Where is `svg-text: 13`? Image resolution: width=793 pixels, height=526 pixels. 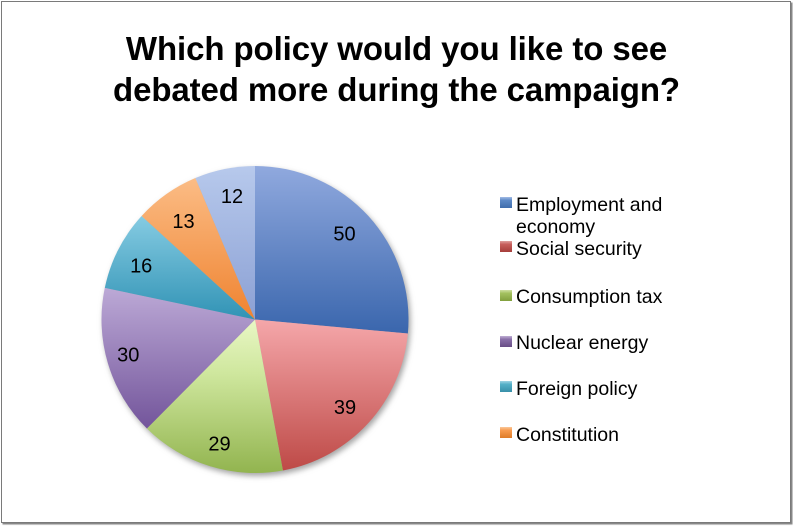
svg-text: 13 is located at coordinates (183, 222).